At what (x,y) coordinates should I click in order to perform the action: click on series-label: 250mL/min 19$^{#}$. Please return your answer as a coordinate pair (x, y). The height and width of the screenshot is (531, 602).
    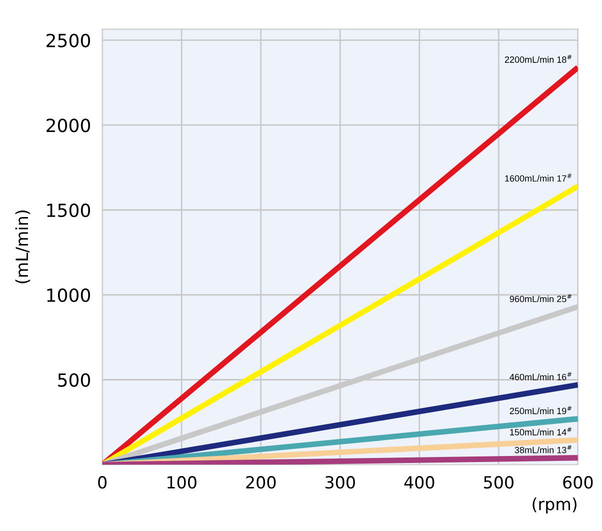
    Looking at the image, I should click on (541, 410).